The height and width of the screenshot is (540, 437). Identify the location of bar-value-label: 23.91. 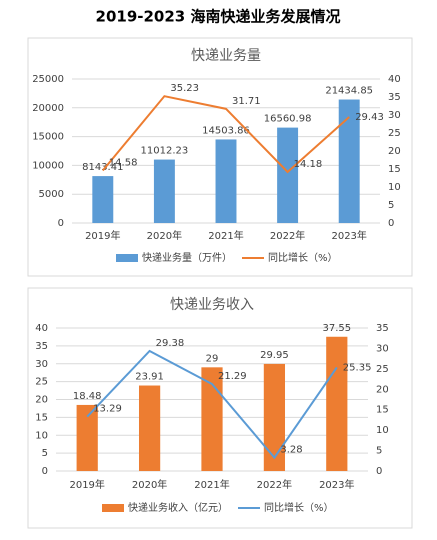
(149, 377).